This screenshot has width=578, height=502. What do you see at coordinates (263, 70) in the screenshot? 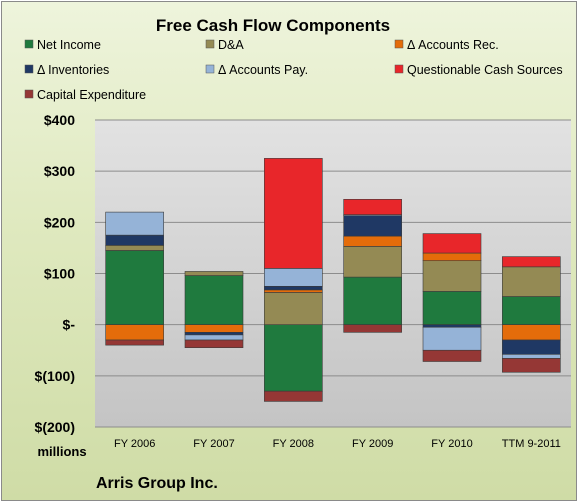
I see `legend-label: Δ Accounts Pay.` at bounding box center [263, 70].